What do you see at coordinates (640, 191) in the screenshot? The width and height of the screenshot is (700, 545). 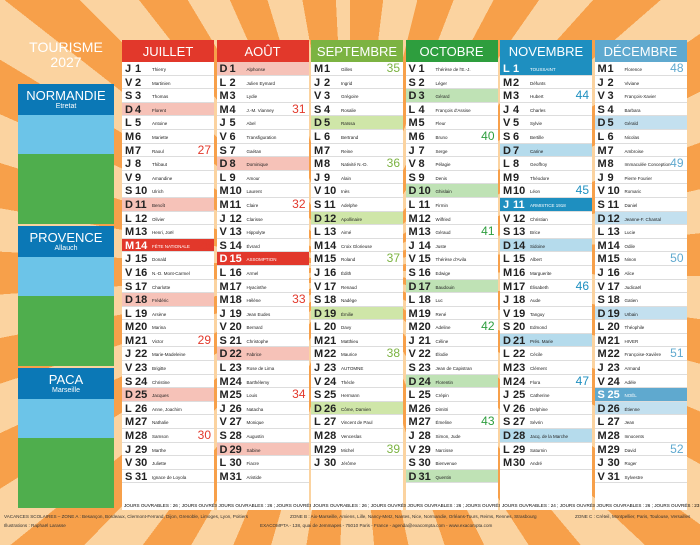 I see `day-row: V 10 Romaric` at bounding box center [640, 191].